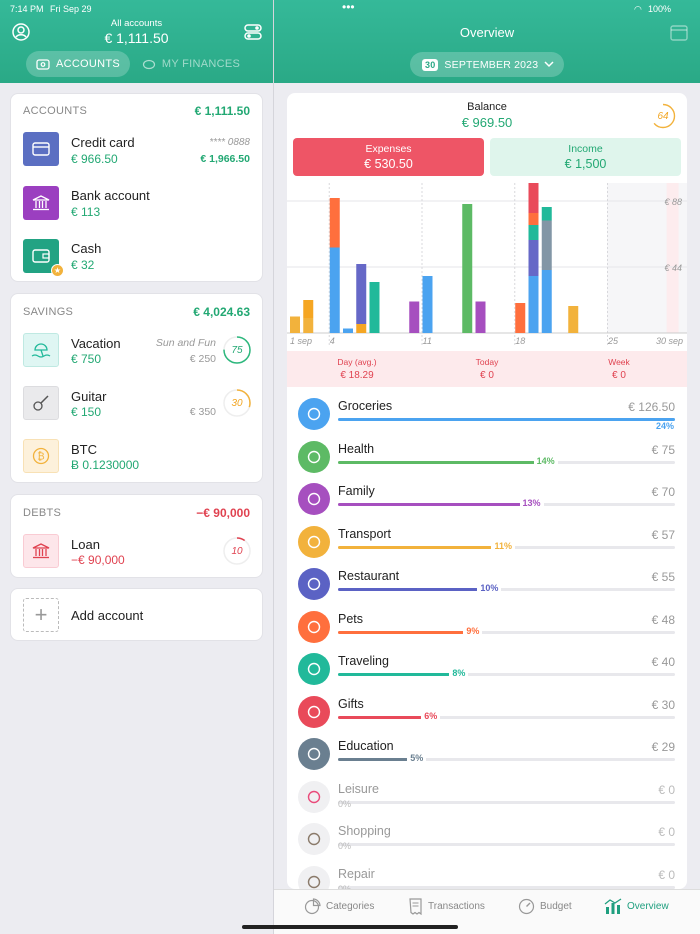 This screenshot has height=934, width=700. What do you see at coordinates (136, 356) in the screenshot?
I see `savings-item-vacation: Vacation € 750 Sun and Fun € 250 75` at bounding box center [136, 356].